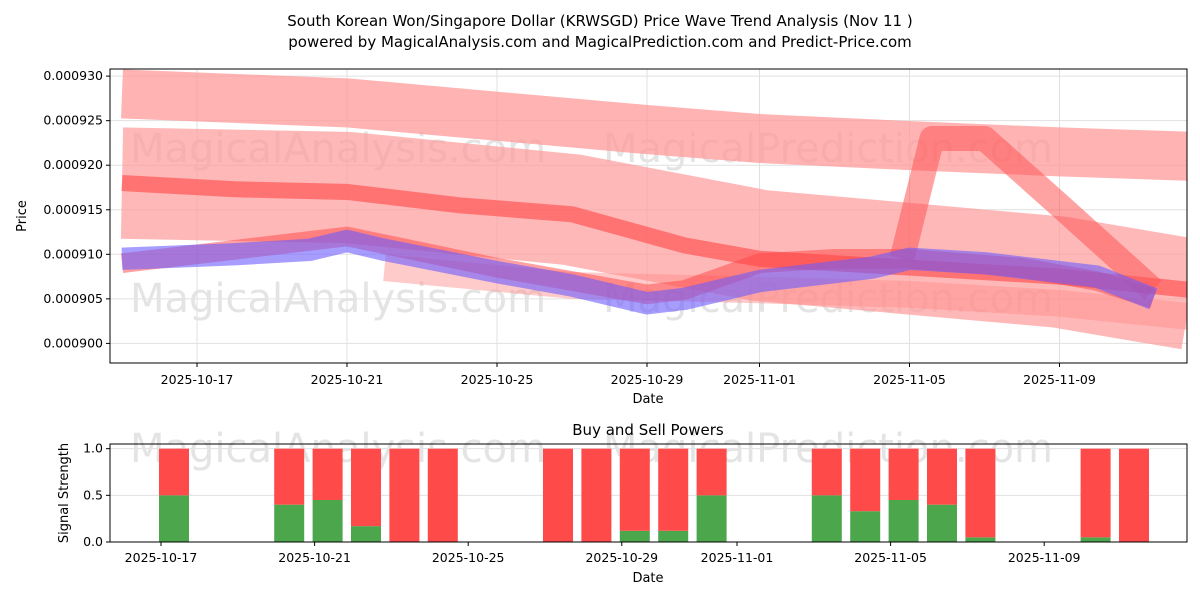 The image size is (1200, 604). What do you see at coordinates (93, 494) in the screenshot?
I see `y-tick-label: 0.5` at bounding box center [93, 494].